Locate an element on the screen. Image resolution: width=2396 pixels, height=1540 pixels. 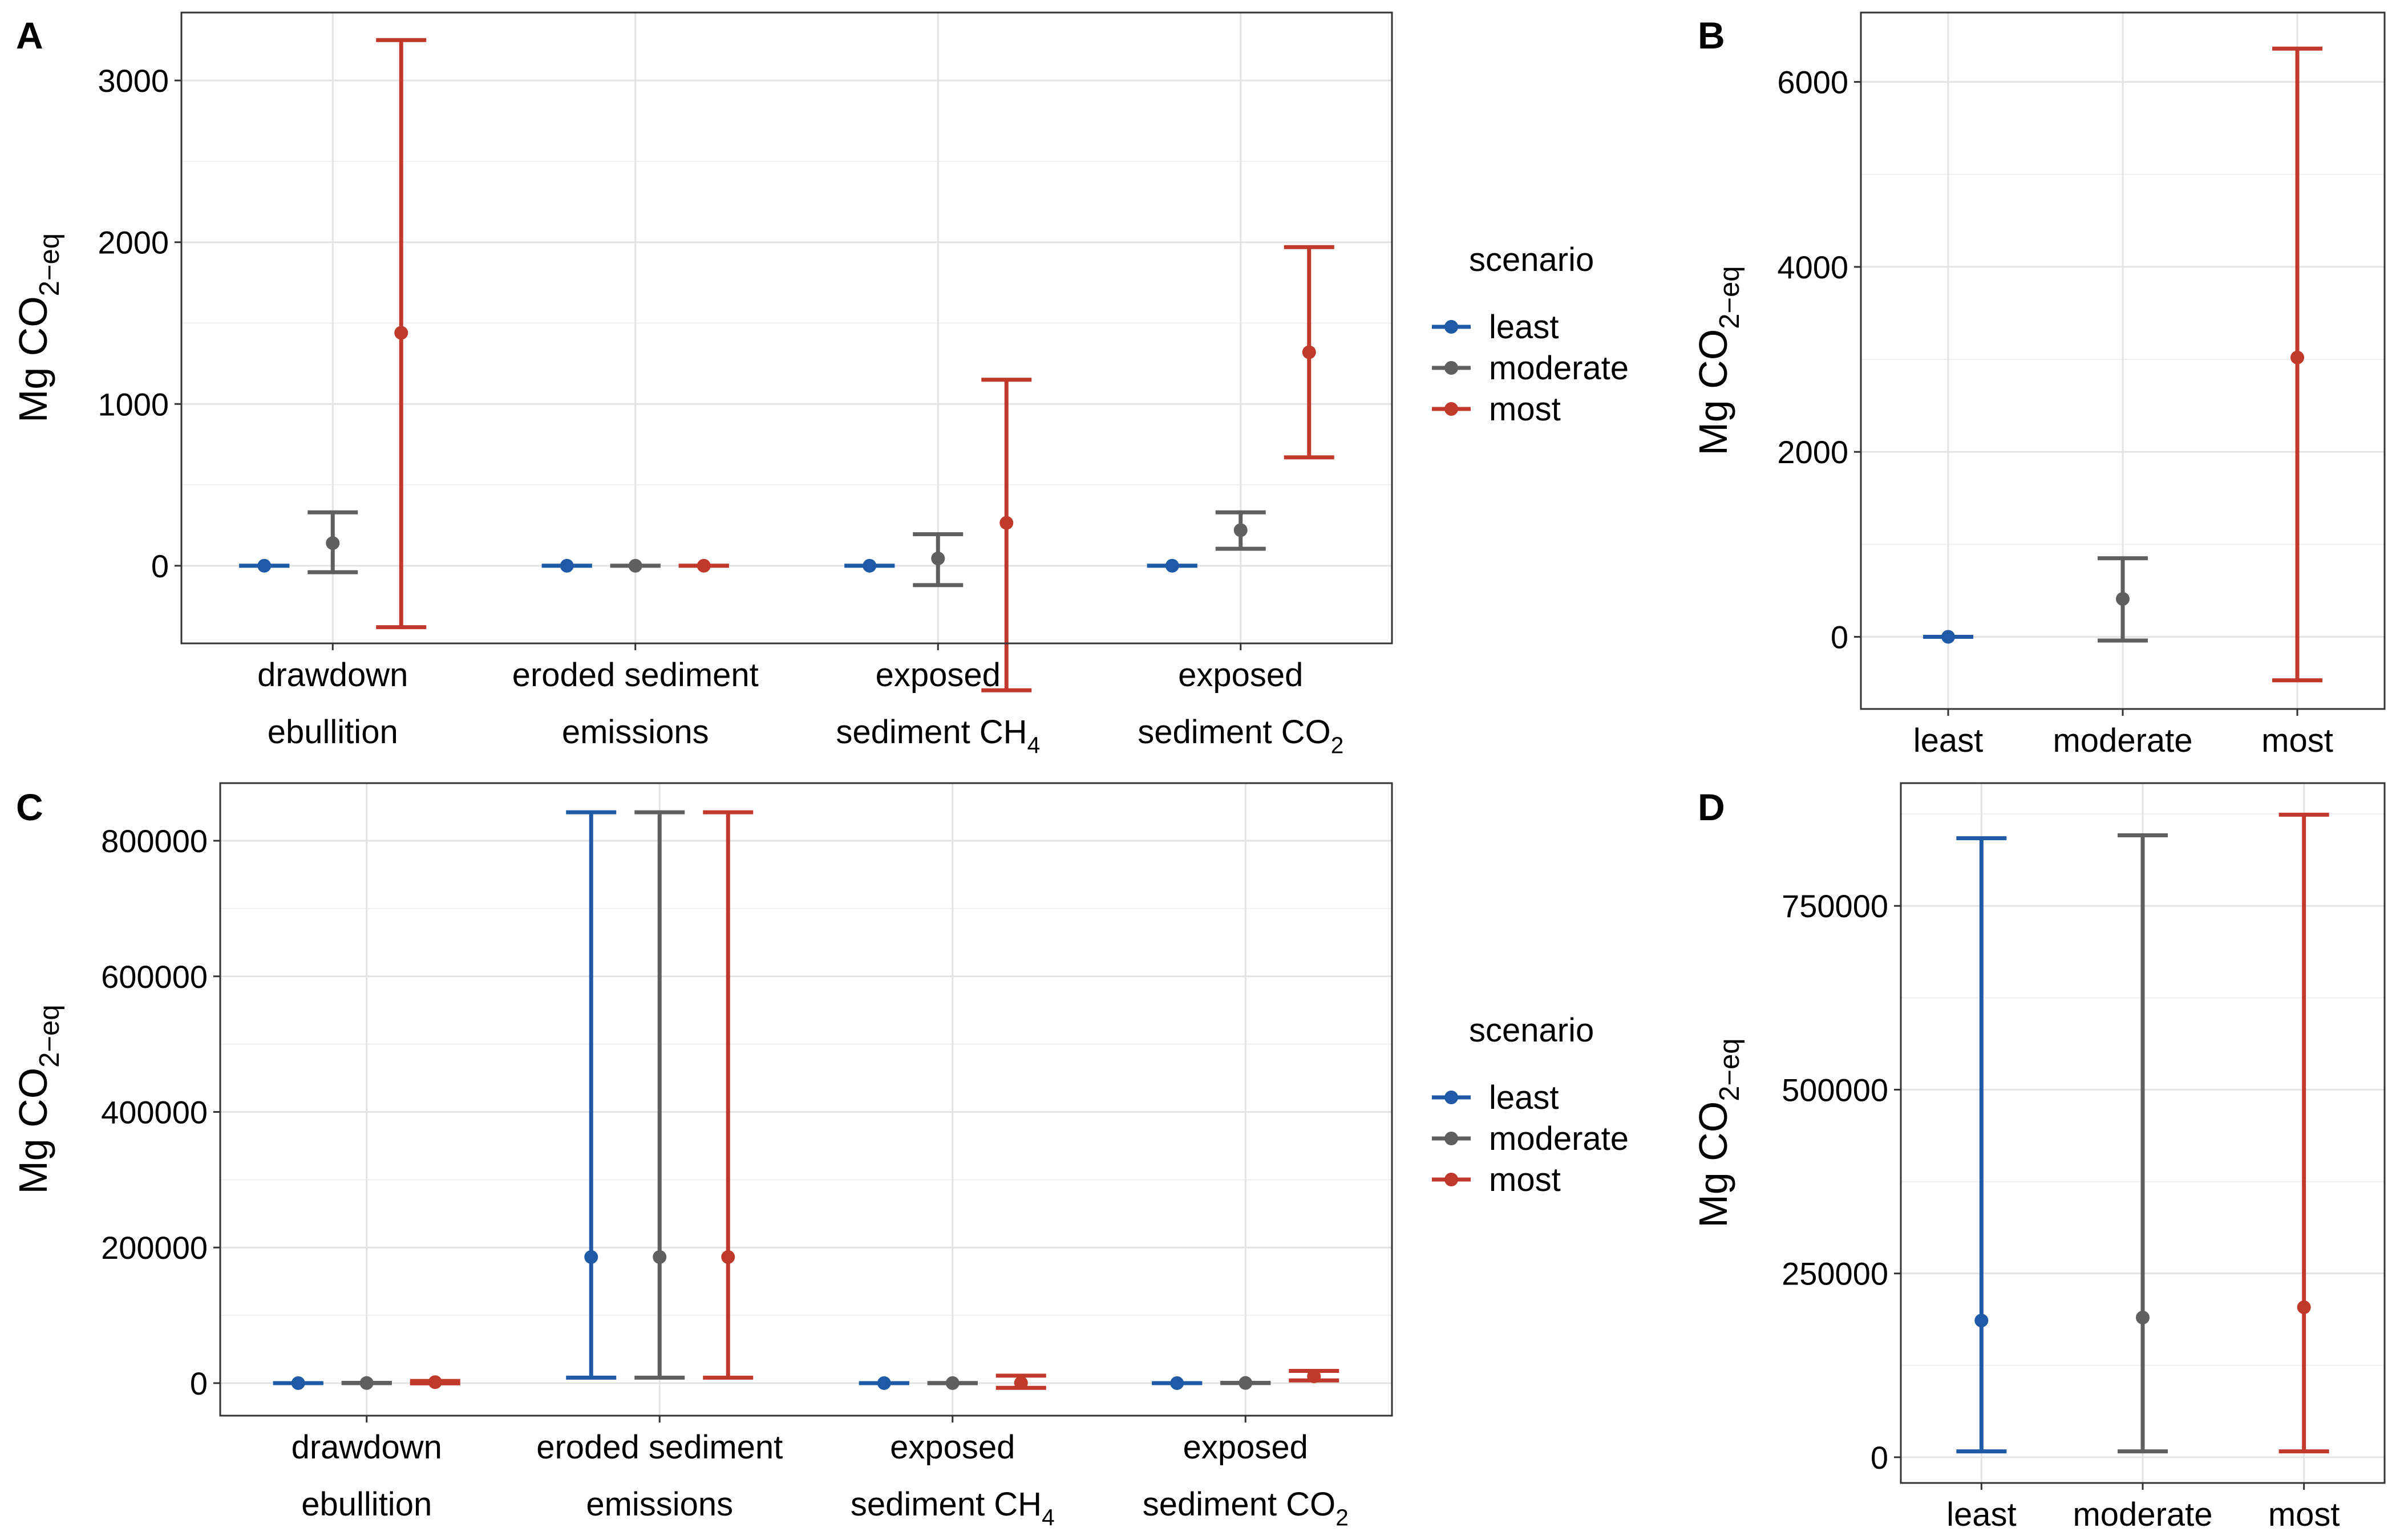
y-tick-label: 600000 is located at coordinates (154, 977).